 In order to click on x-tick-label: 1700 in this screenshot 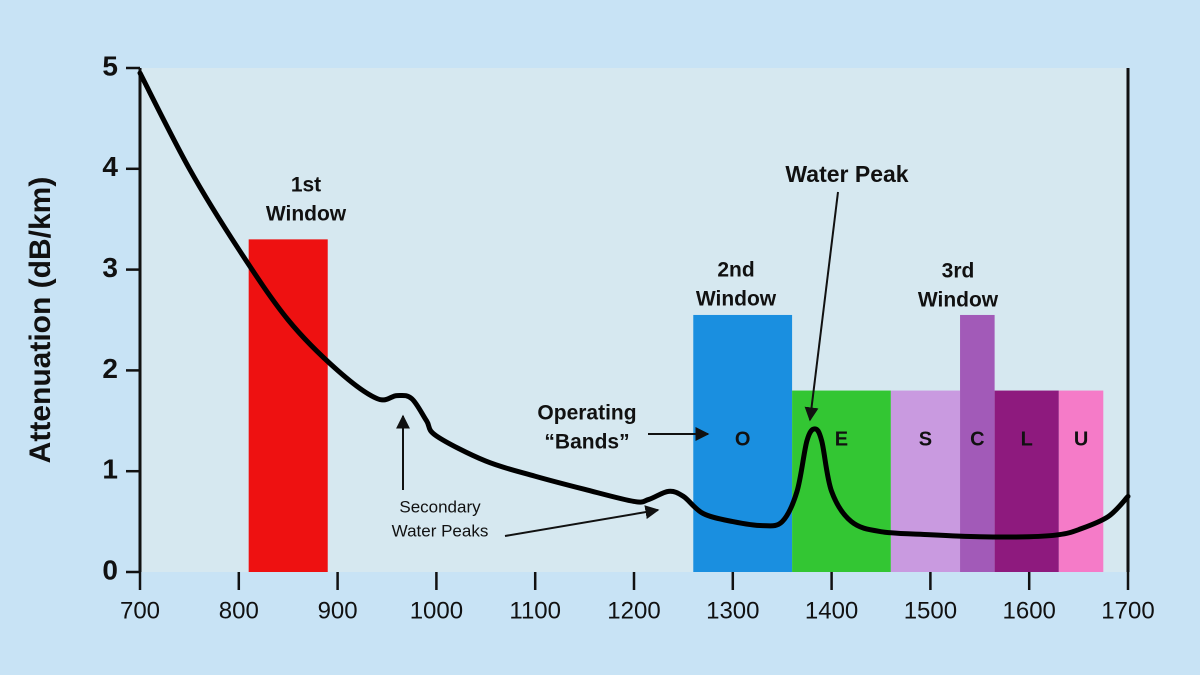, I will do `click(1127, 610)`.